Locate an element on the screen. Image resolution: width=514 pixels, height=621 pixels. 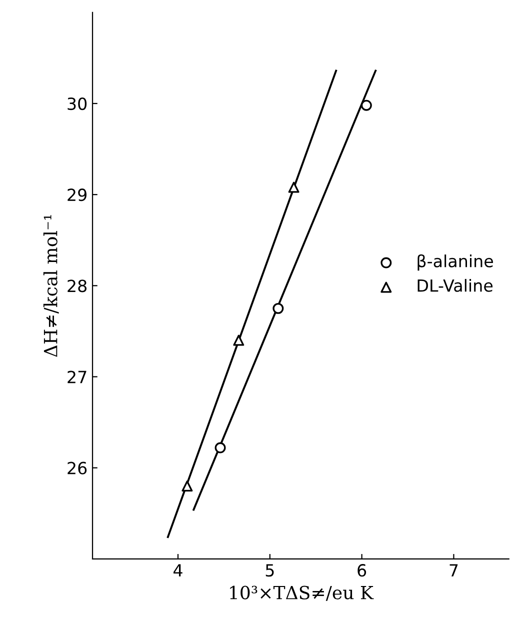
x-tick-label: 7 is located at coordinates (454, 570).